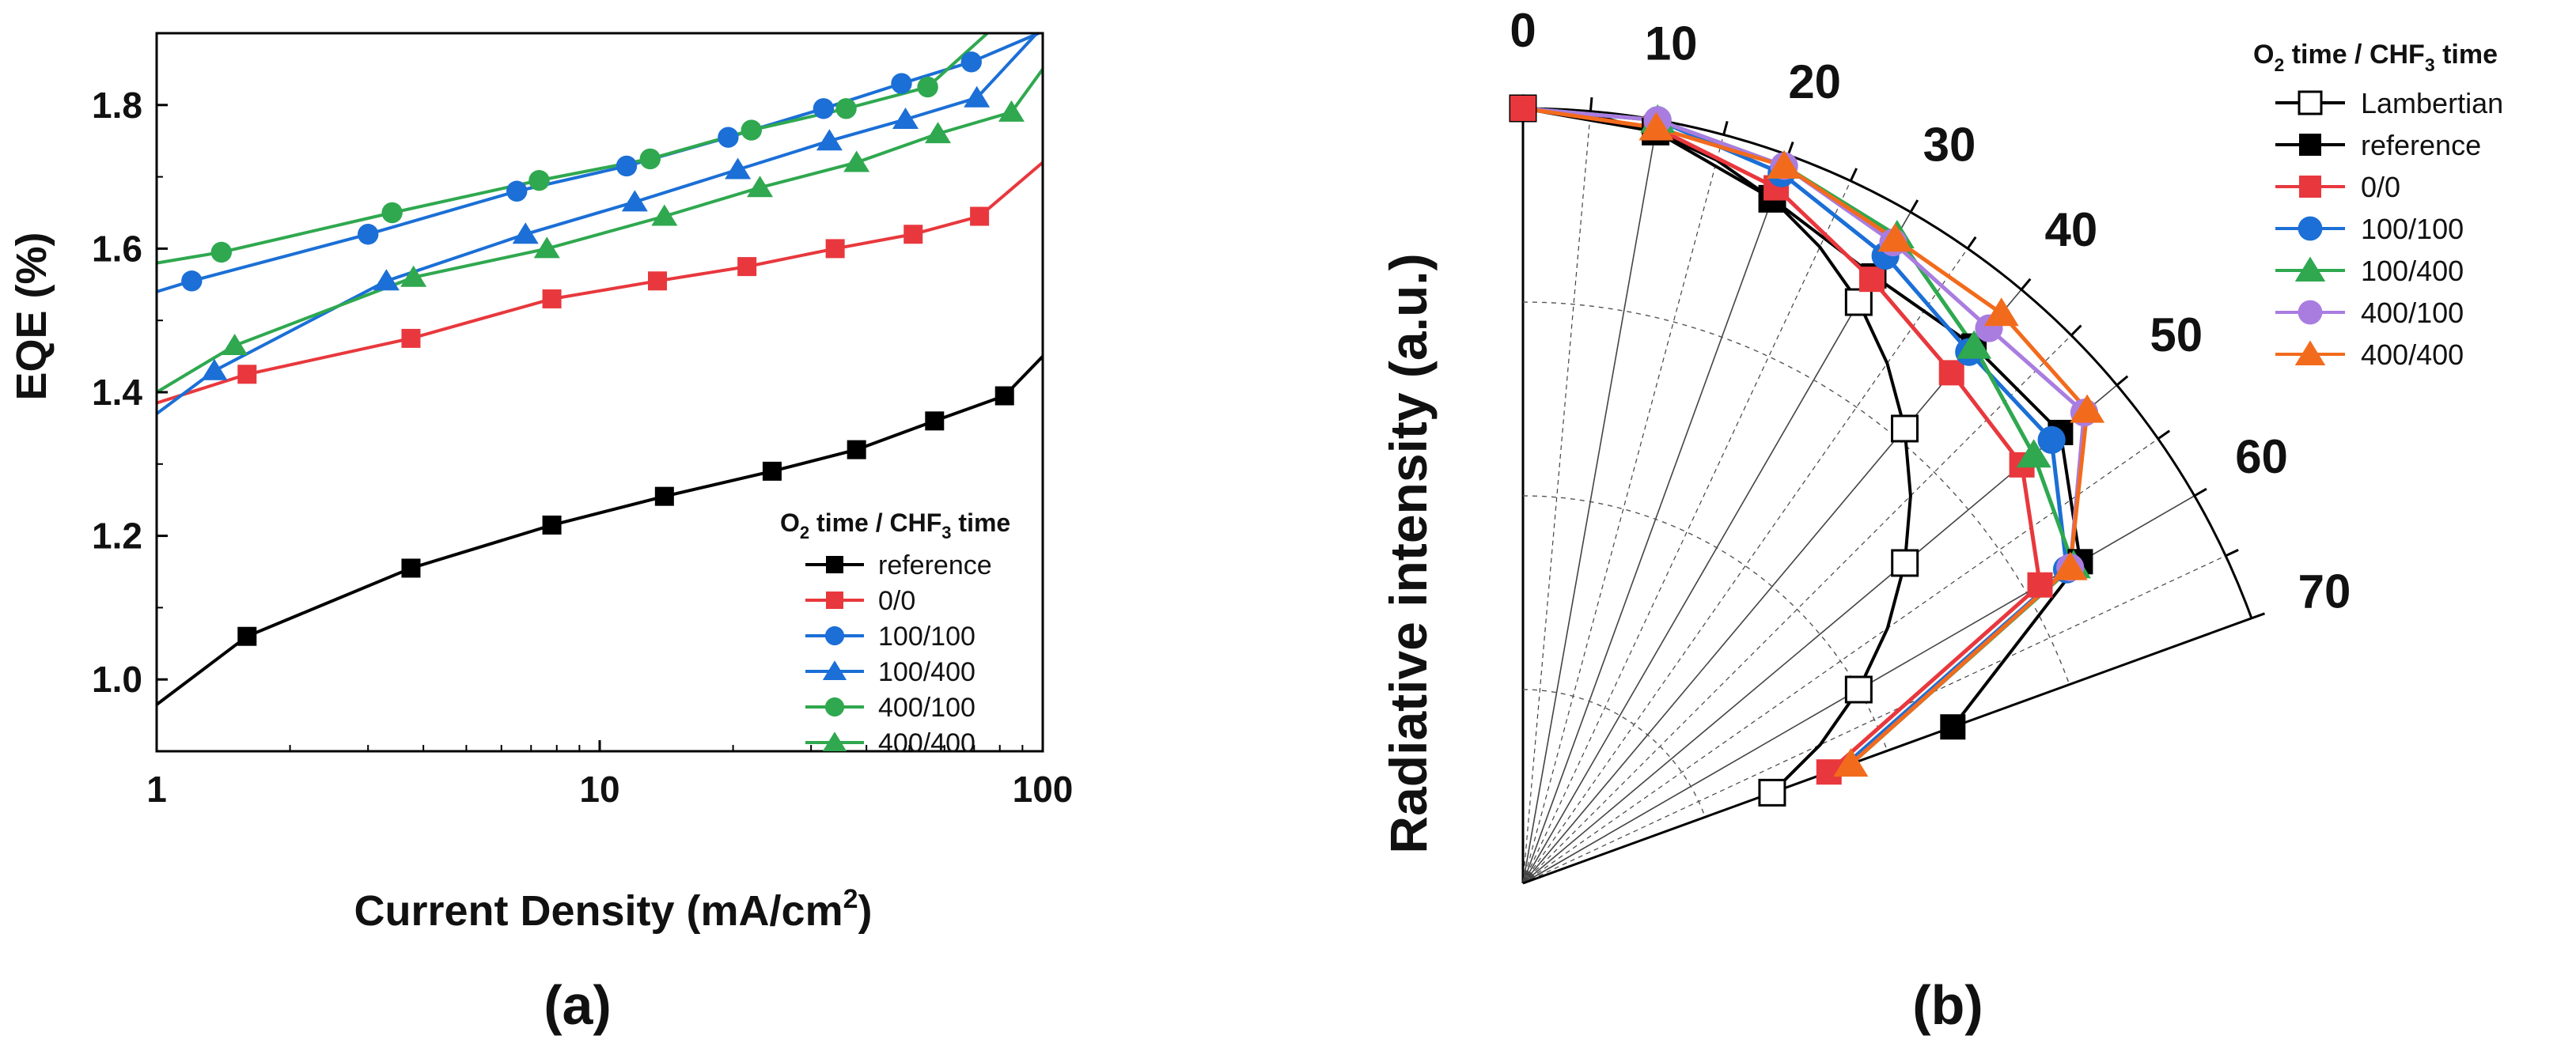 The image size is (2576, 1047). I want to click on legend-label-400-400: 400/400, so click(926, 743).